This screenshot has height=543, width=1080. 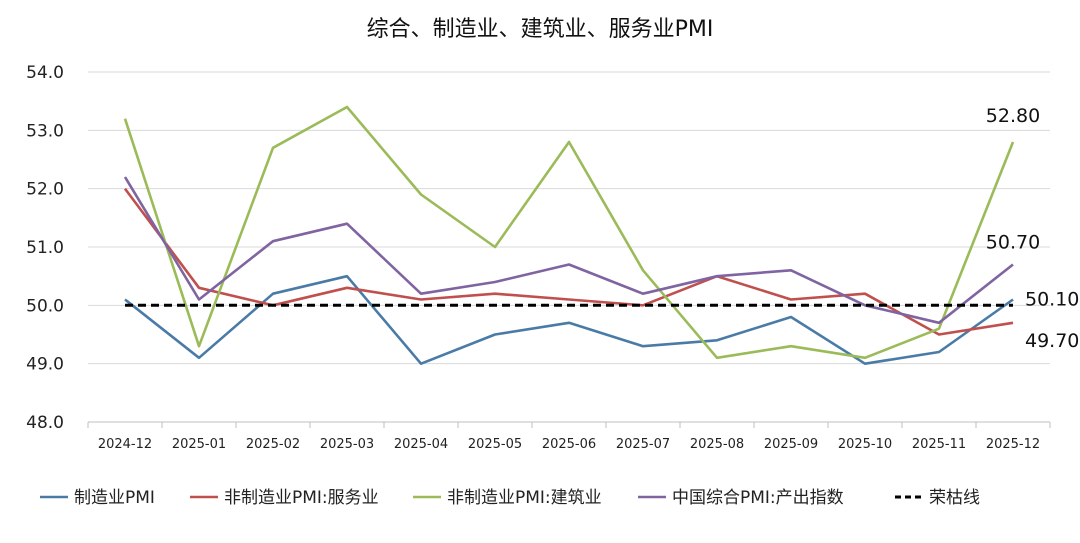 I want to click on y-tick-label: 51.0, so click(x=45, y=248).